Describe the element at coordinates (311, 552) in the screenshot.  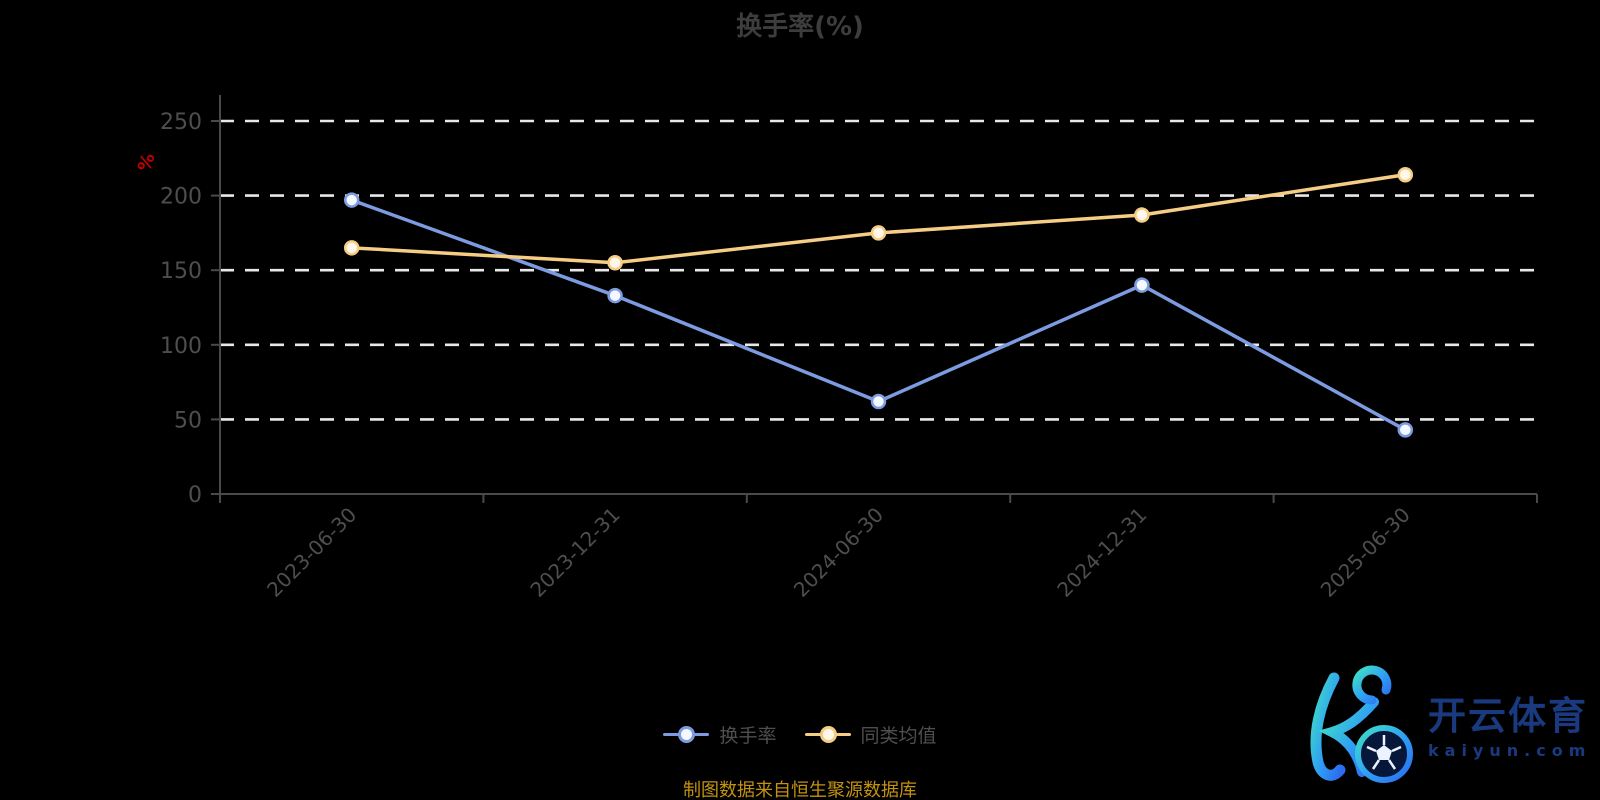
I see `x-tick-label: 2023-06-30` at that location.